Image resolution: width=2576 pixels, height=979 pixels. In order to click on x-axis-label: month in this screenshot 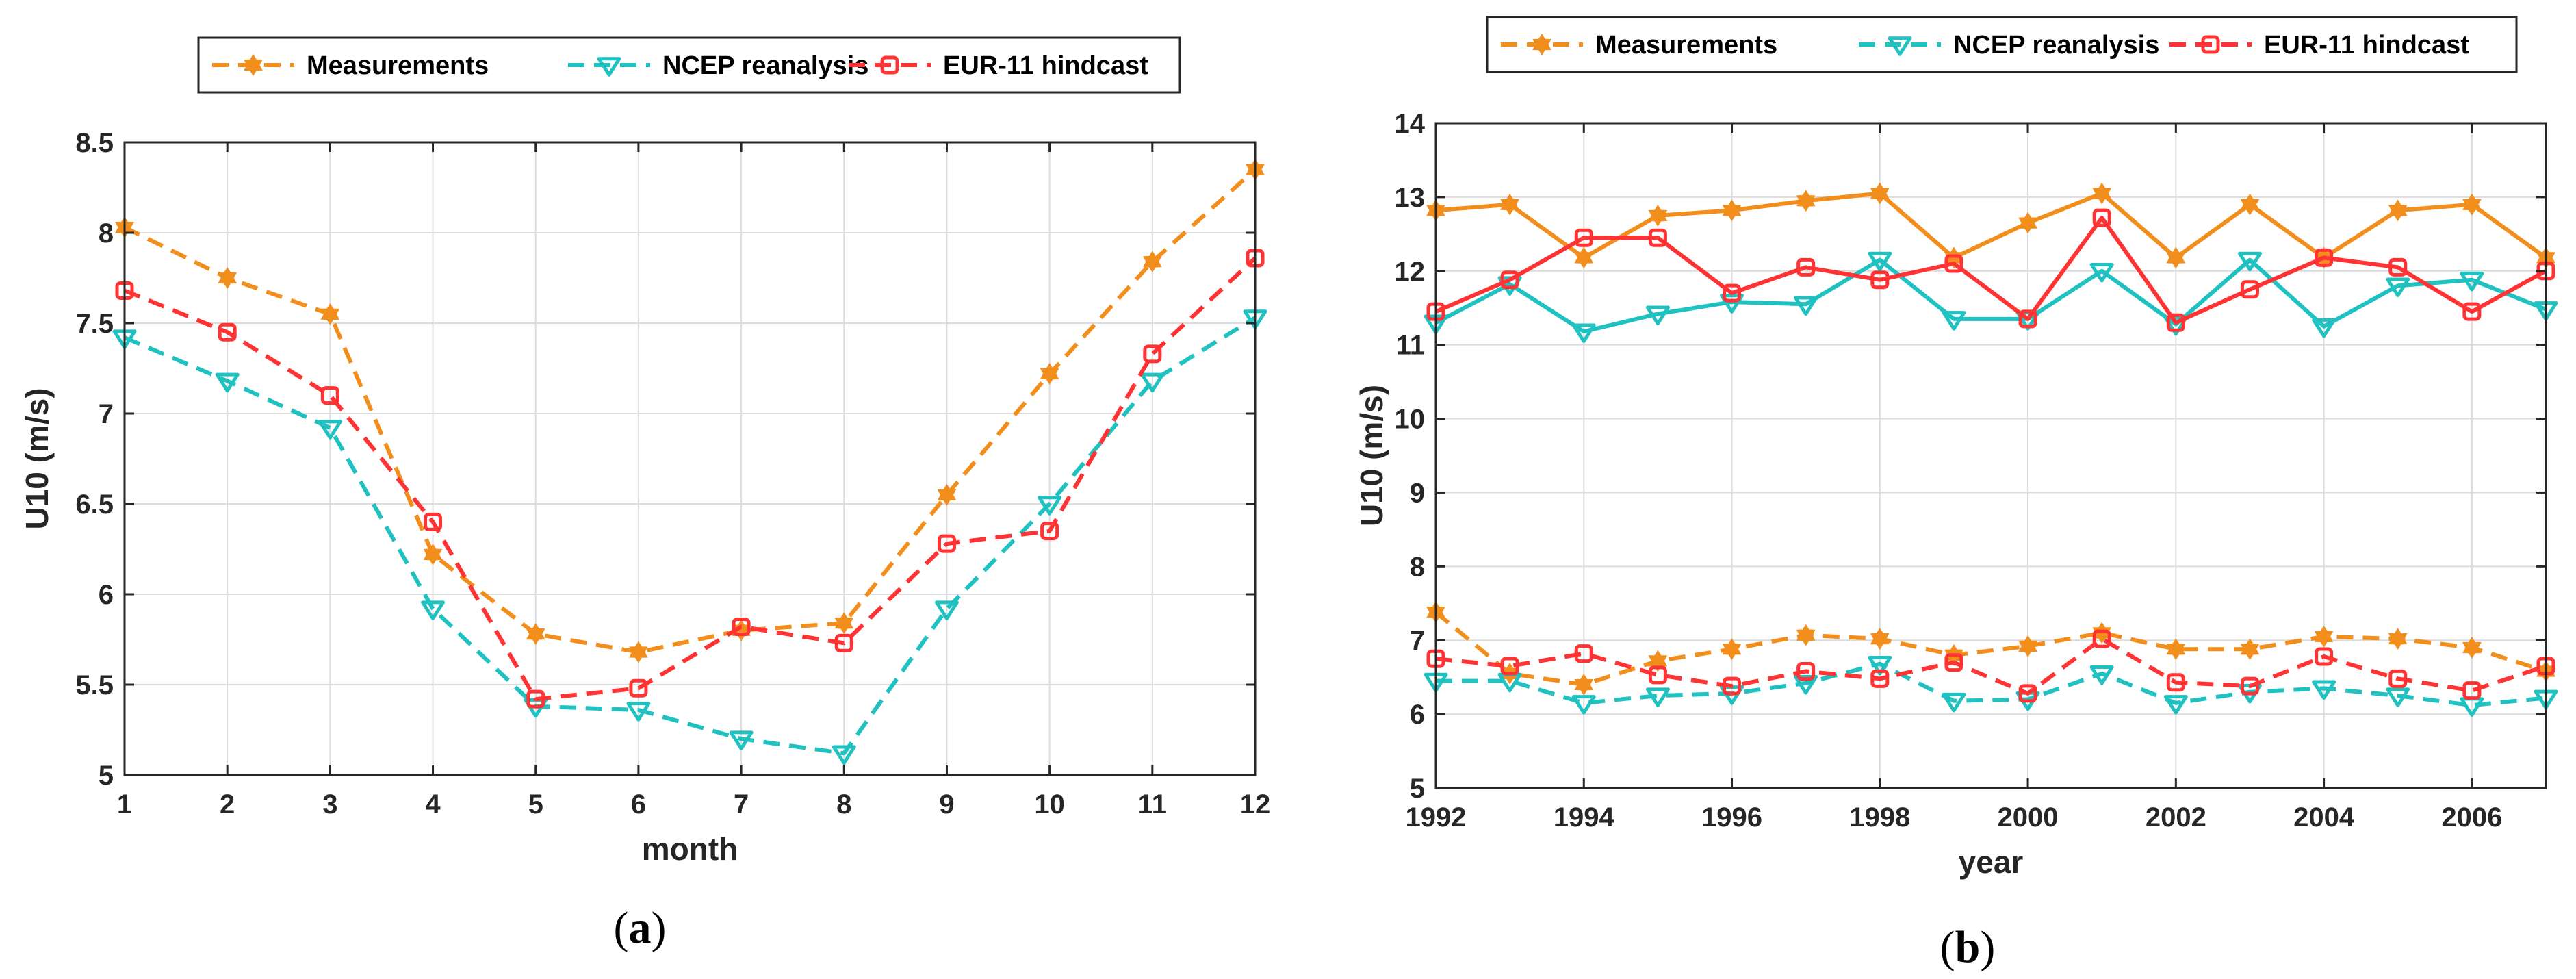, I will do `click(690, 849)`.